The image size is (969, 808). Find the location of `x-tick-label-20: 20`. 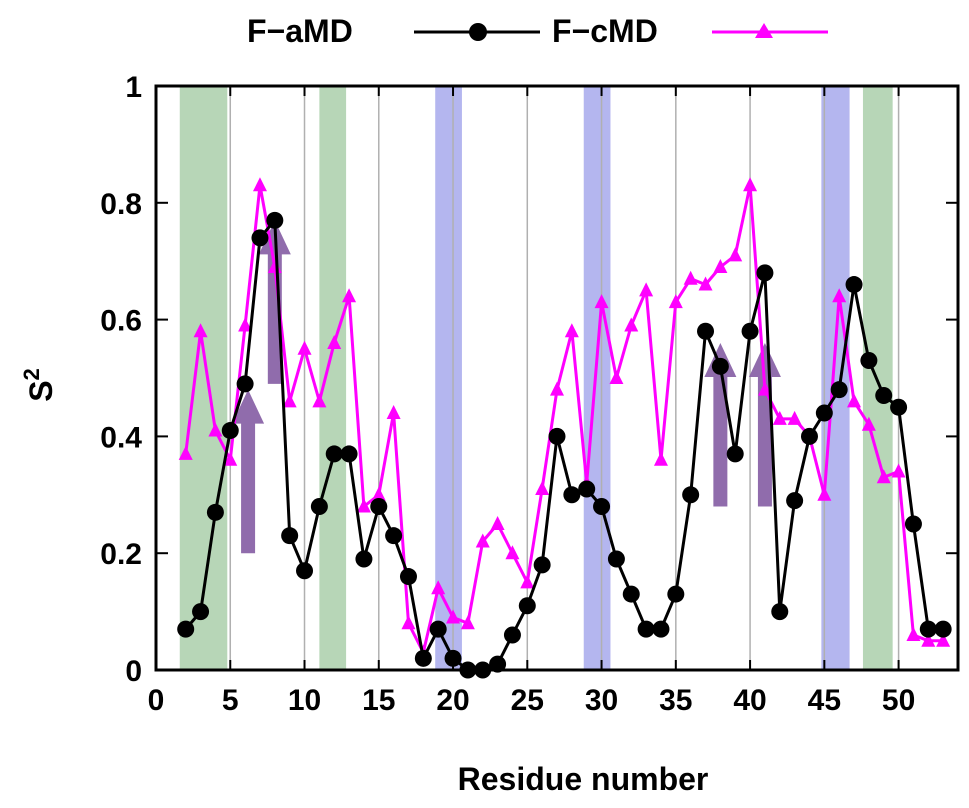

x-tick-label-20: 20 is located at coordinates (452, 700).